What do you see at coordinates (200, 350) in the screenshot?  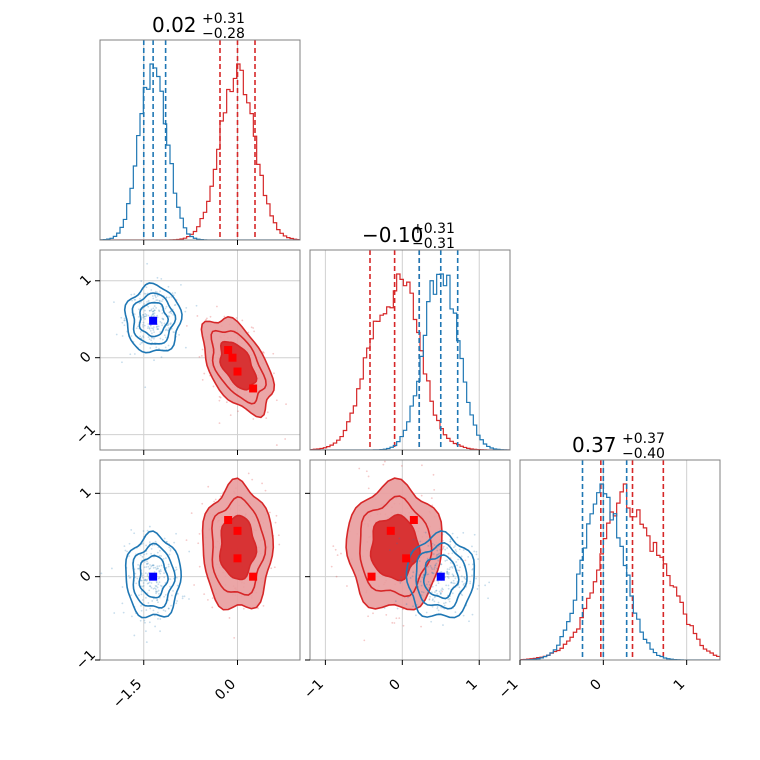 I see `2d-panel-1-0` at bounding box center [200, 350].